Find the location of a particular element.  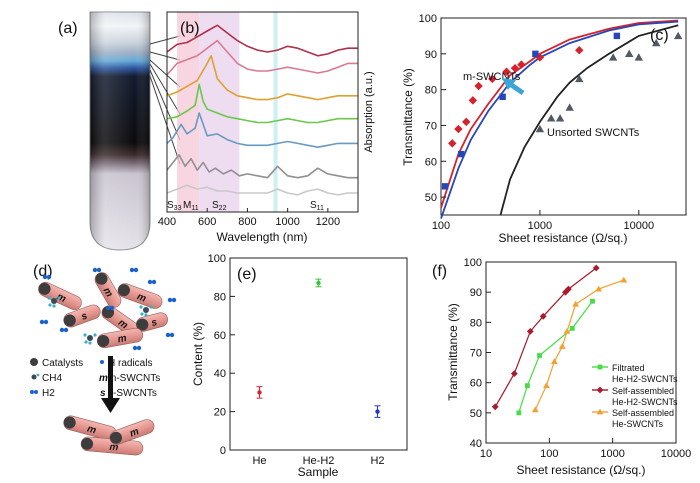

h2-molecule-5-b is located at coordinates (154, 282).